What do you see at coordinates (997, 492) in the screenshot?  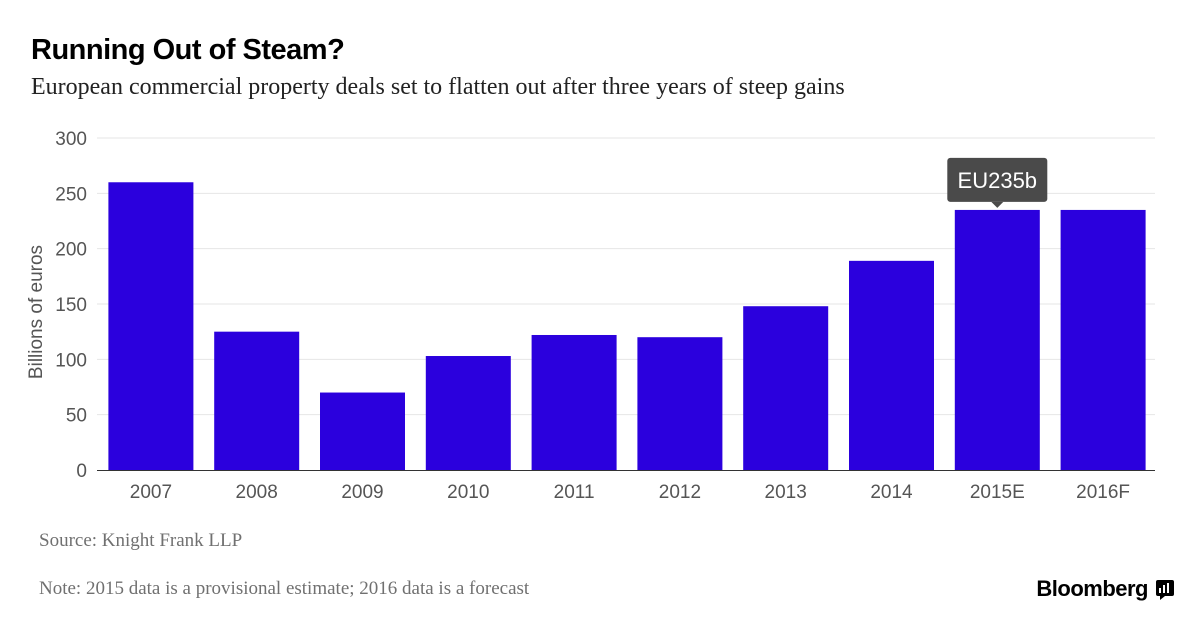 I see `x-tick-label: 2015E` at bounding box center [997, 492].